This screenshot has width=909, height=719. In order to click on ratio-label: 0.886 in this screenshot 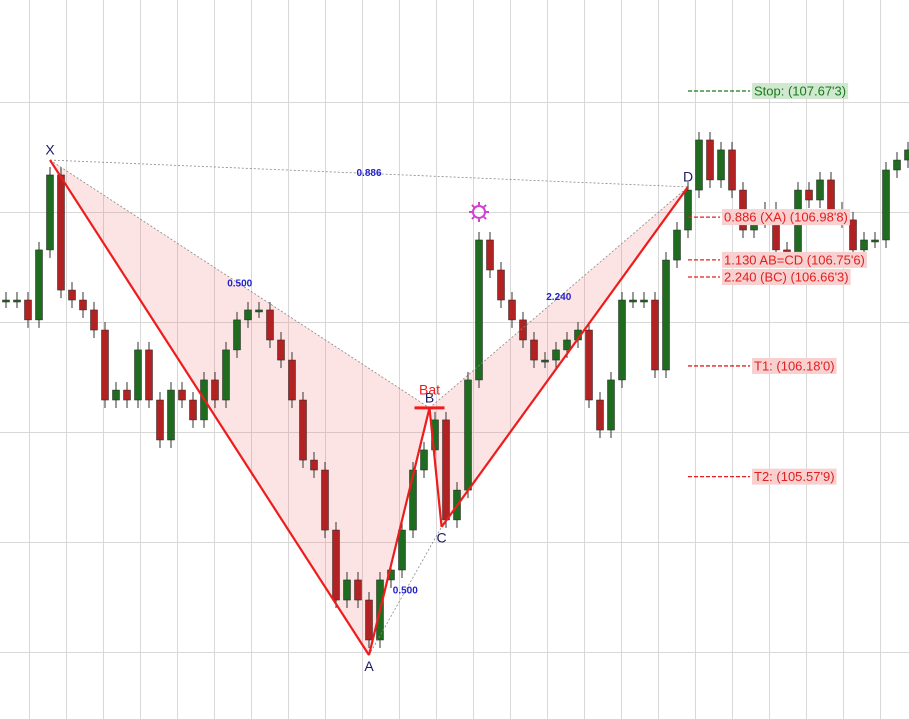, I will do `click(368, 173)`.